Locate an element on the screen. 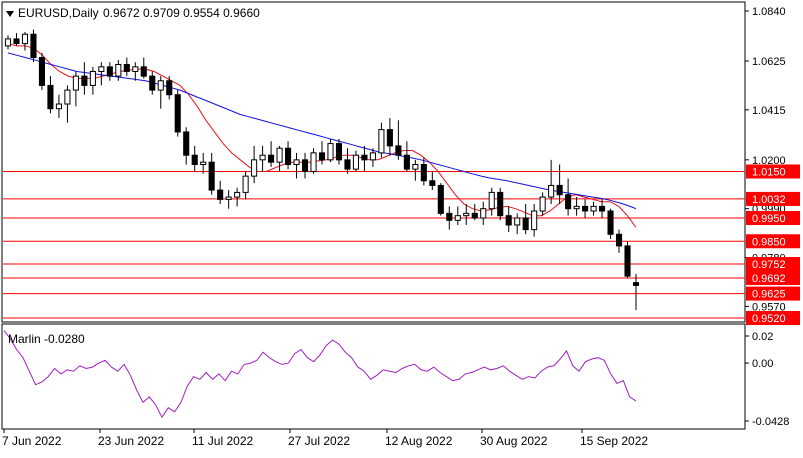 Image resolution: width=803 pixels, height=458 pixels. price-tick-label: 1.0415 is located at coordinates (769, 111).